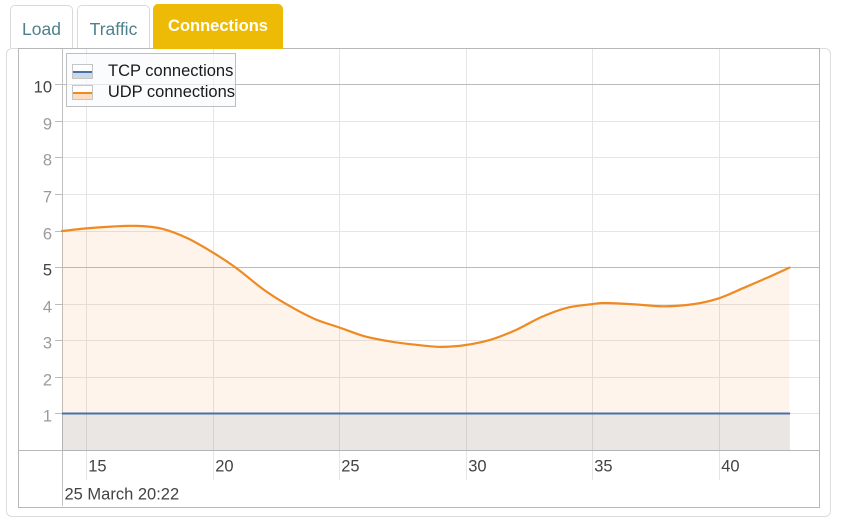 Image resolution: width=852 pixels, height=527 pixels. What do you see at coordinates (46, 271) in the screenshot?
I see `svg-text: 5` at bounding box center [46, 271].